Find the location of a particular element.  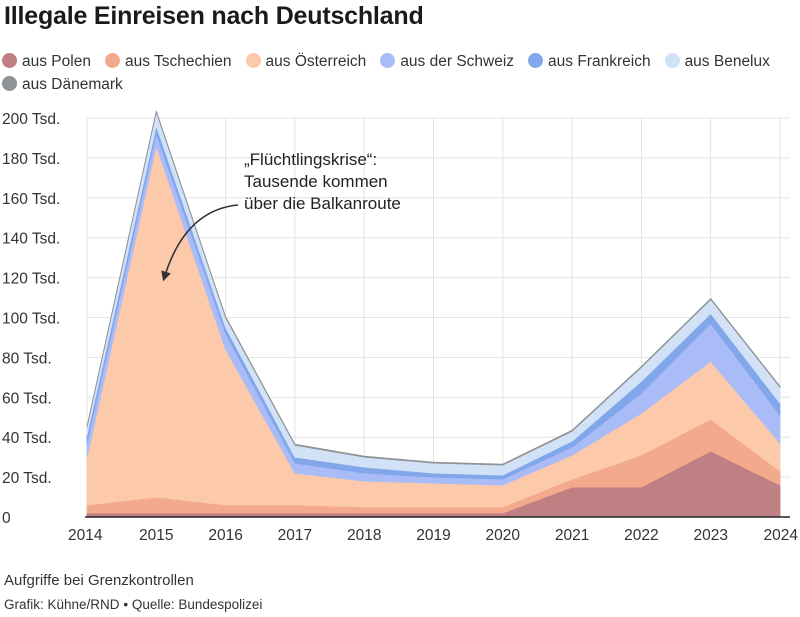

annotation-line: über die Balkanroute is located at coordinates (322, 203).